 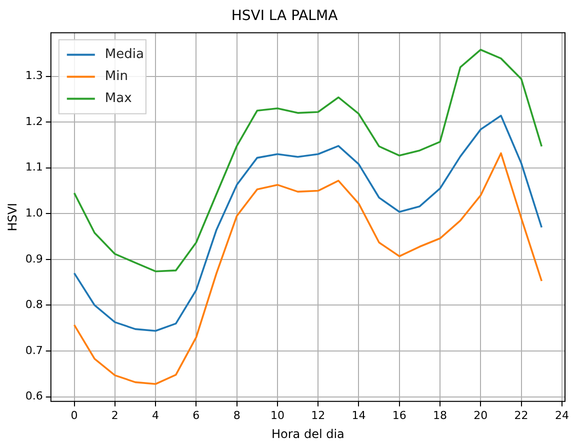 What do you see at coordinates (34, 121) in the screenshot?
I see `y-tick-label: 1.2` at bounding box center [34, 121].